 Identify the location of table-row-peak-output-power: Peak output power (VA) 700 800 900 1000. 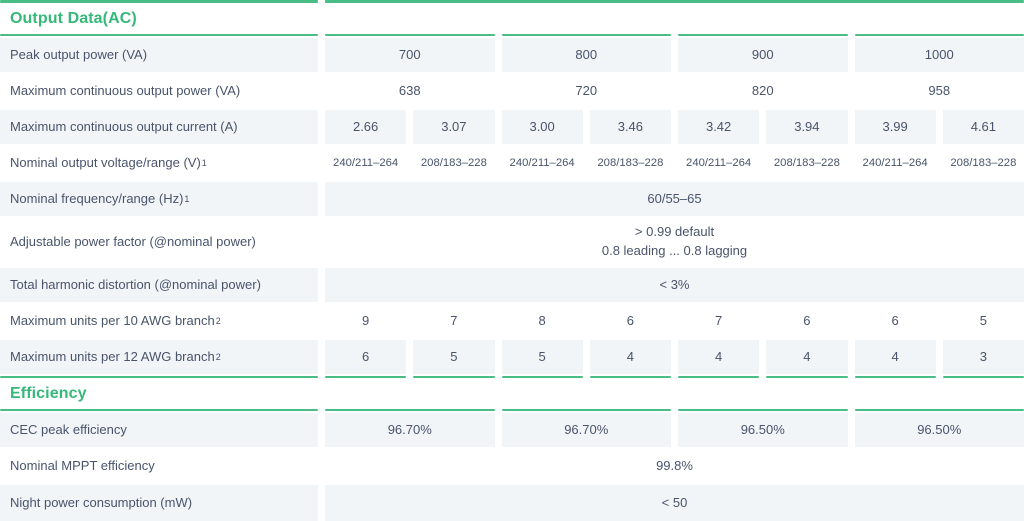
(512, 55).